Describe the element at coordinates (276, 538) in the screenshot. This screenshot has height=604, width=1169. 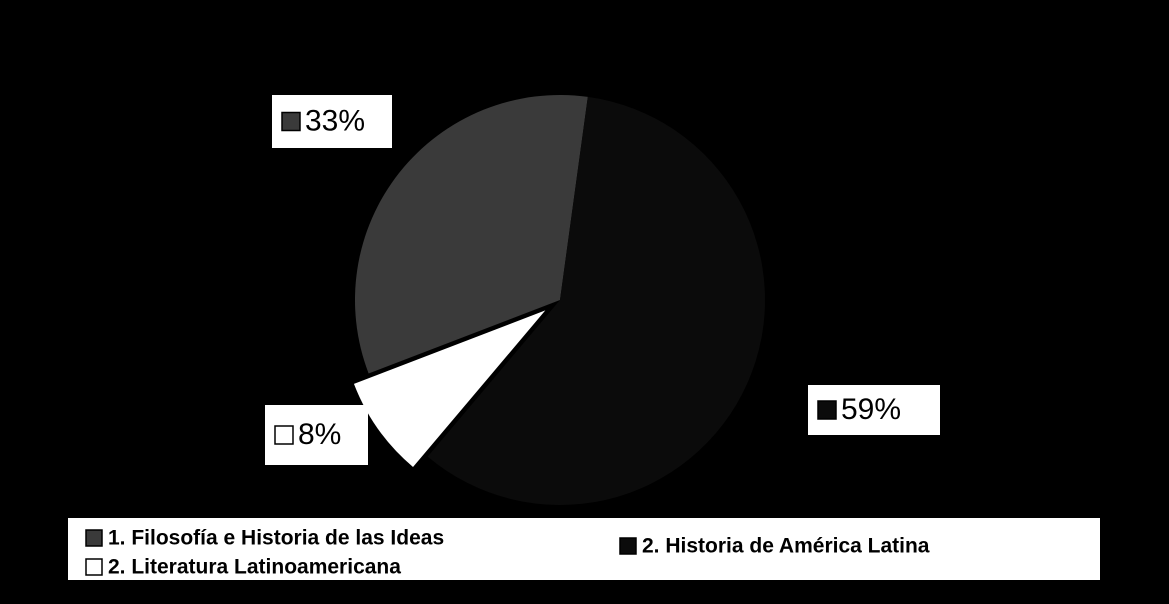
I see `legend-label: 1. Filosofía e Historia de las Ideas` at that location.